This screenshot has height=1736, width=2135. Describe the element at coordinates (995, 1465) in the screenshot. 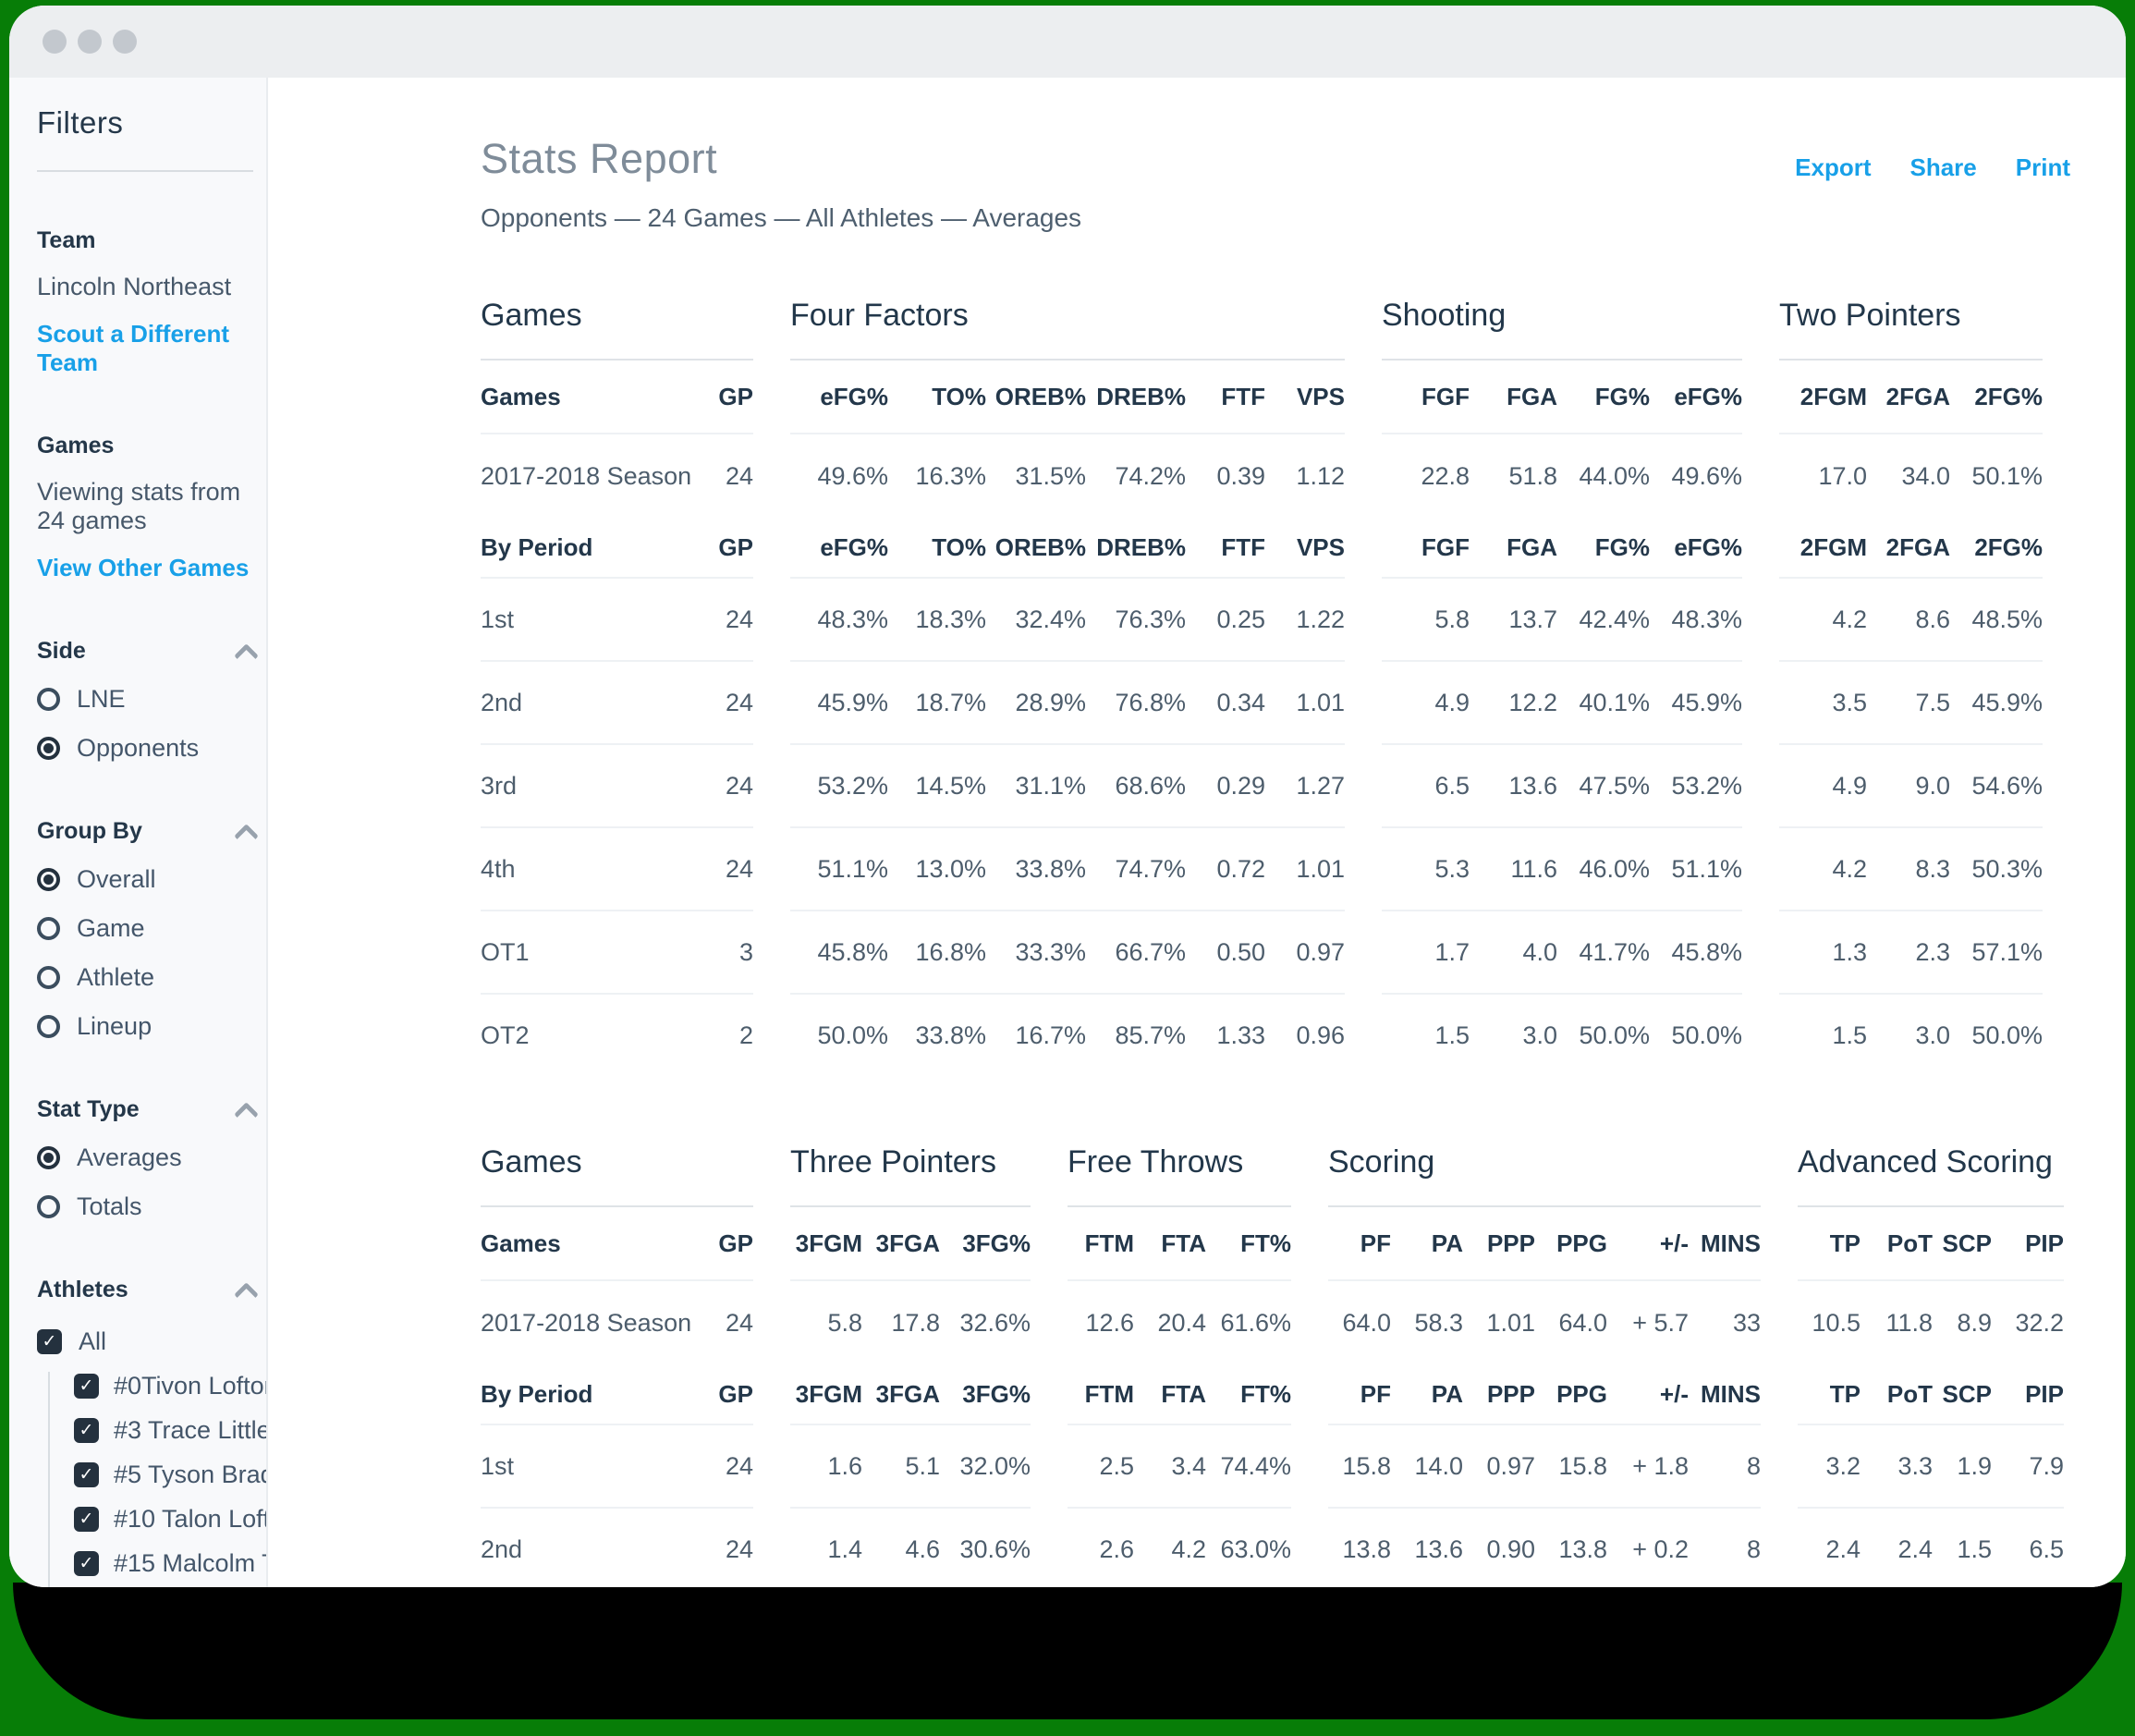

I see `table-cell: 32.0%` at that location.